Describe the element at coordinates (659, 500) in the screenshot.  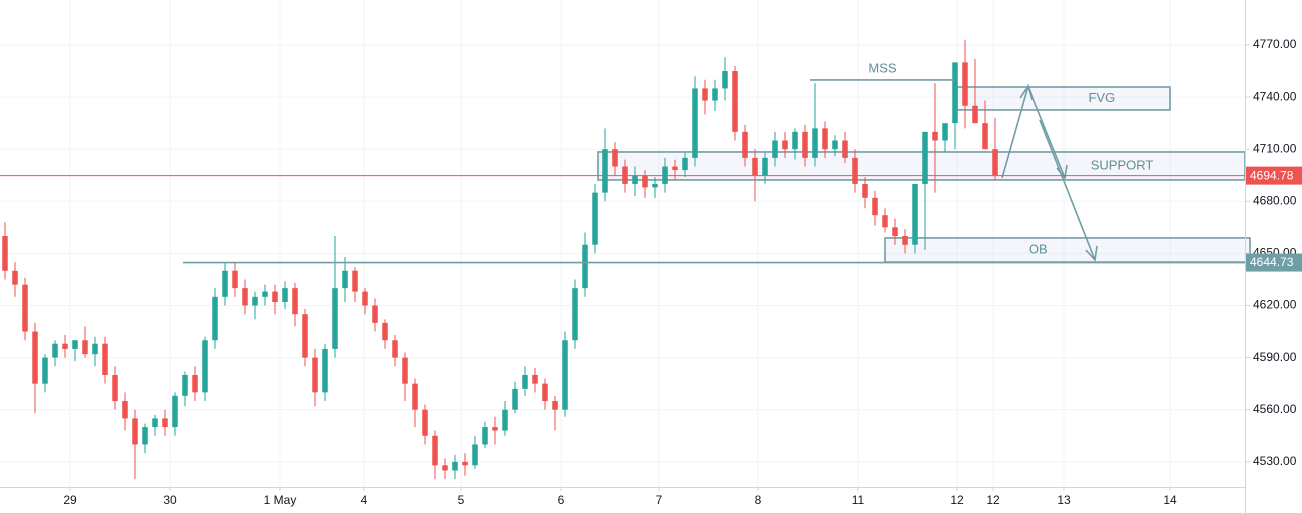
I see `x-tick-label: 7` at that location.